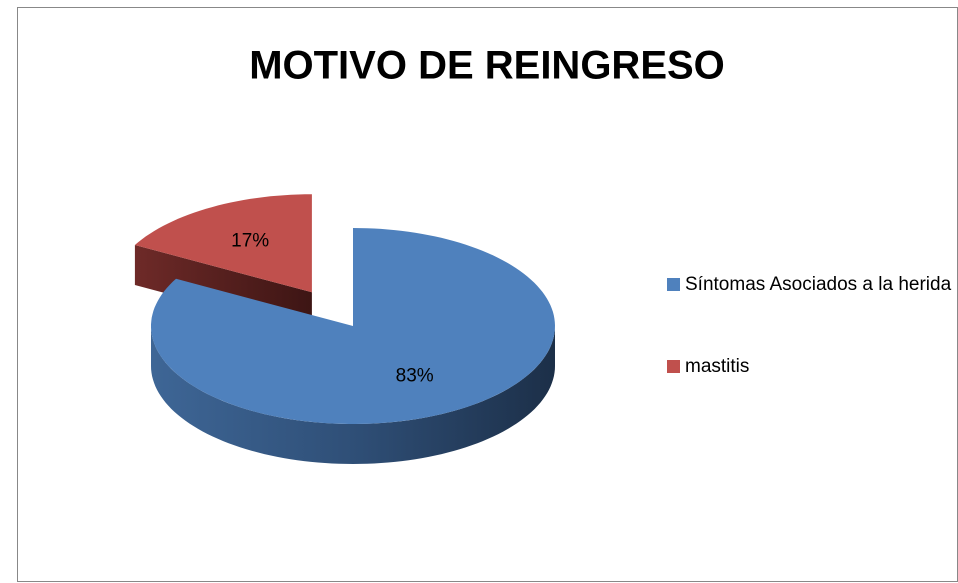 This screenshot has height=583, width=958. What do you see at coordinates (250, 241) in the screenshot?
I see `data-label: 17%` at bounding box center [250, 241].